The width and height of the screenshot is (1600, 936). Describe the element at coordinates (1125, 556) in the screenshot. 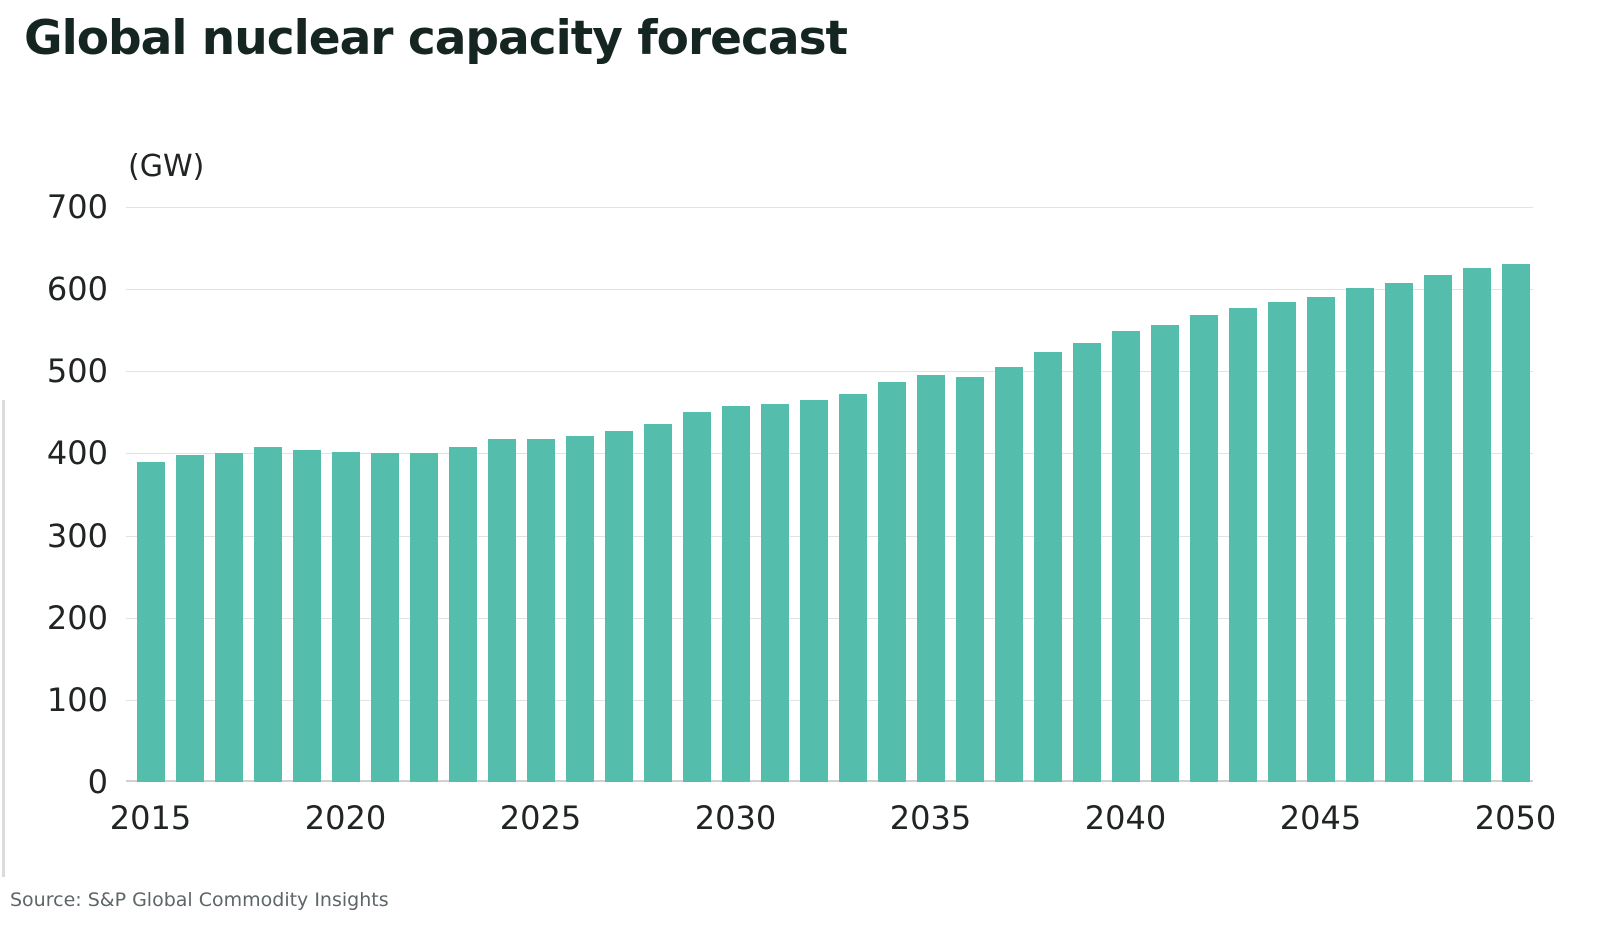

I see `bar-2040` at that location.